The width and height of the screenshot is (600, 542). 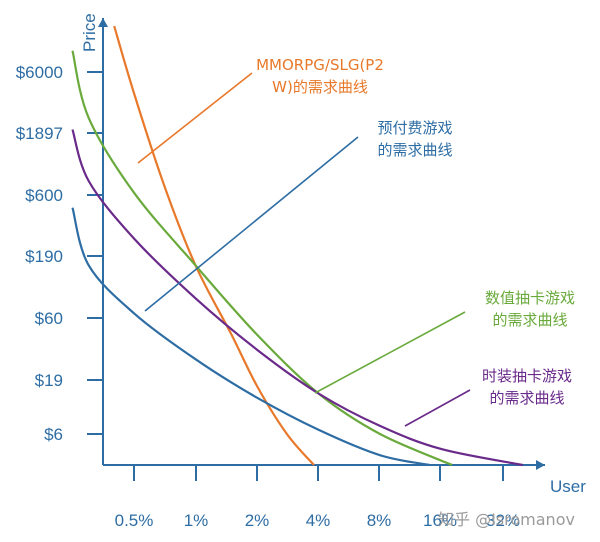 I want to click on x-tick-label: 0.5%, so click(x=134, y=520).